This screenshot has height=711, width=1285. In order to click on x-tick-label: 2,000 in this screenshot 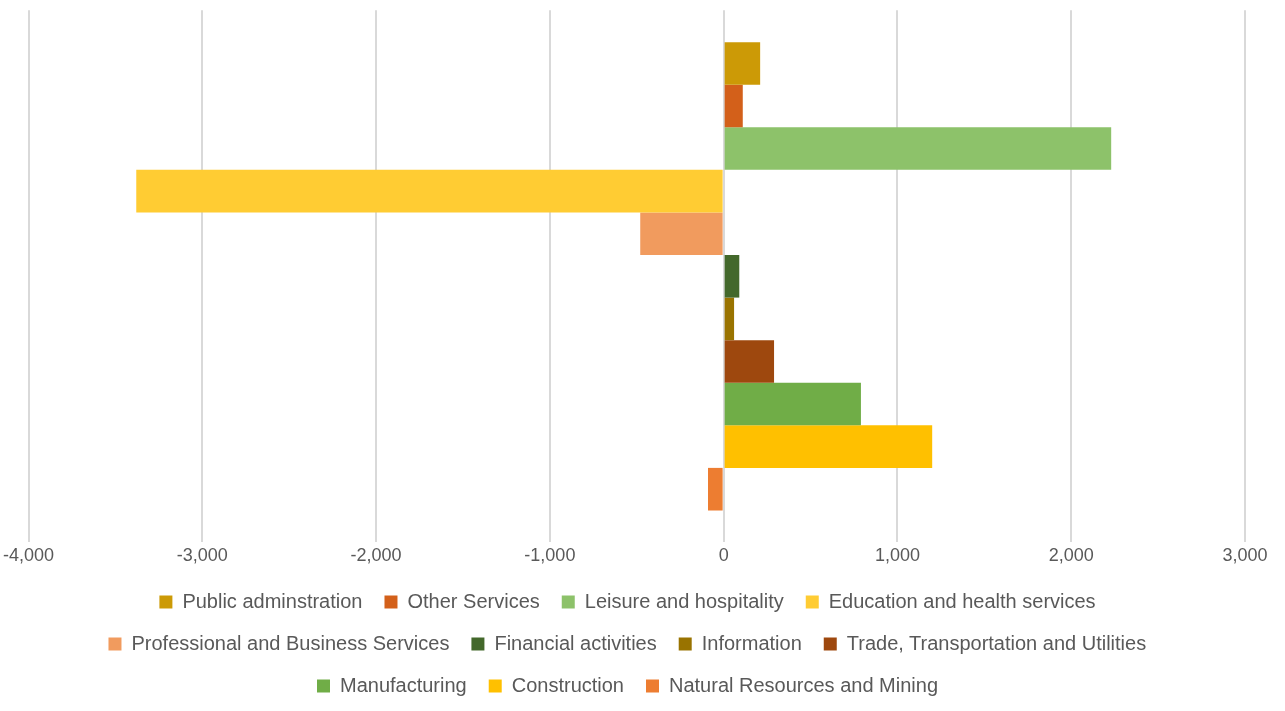, I will do `click(1071, 555)`.